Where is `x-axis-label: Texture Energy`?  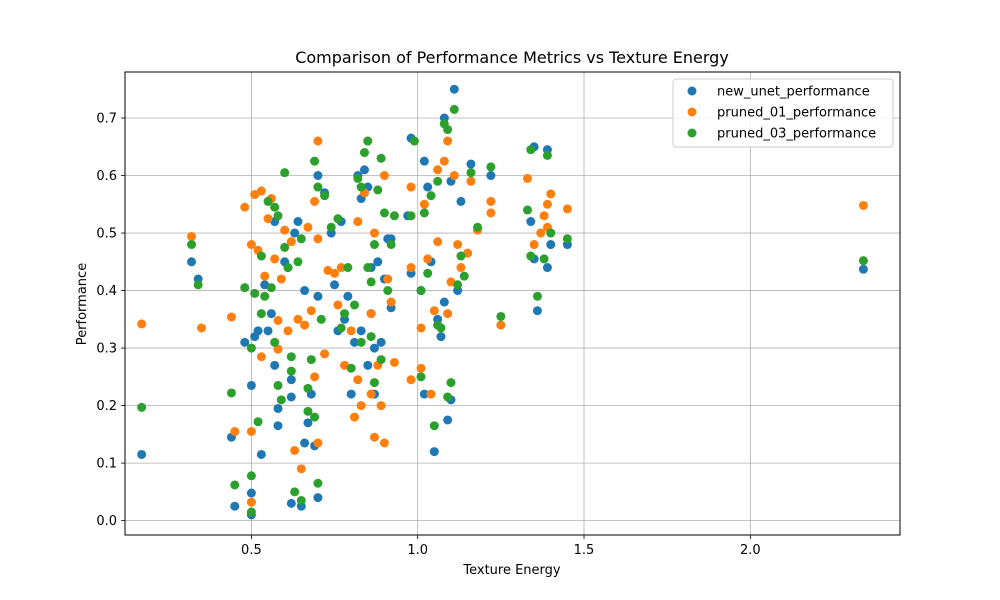
x-axis-label: Texture Energy is located at coordinates (511, 570).